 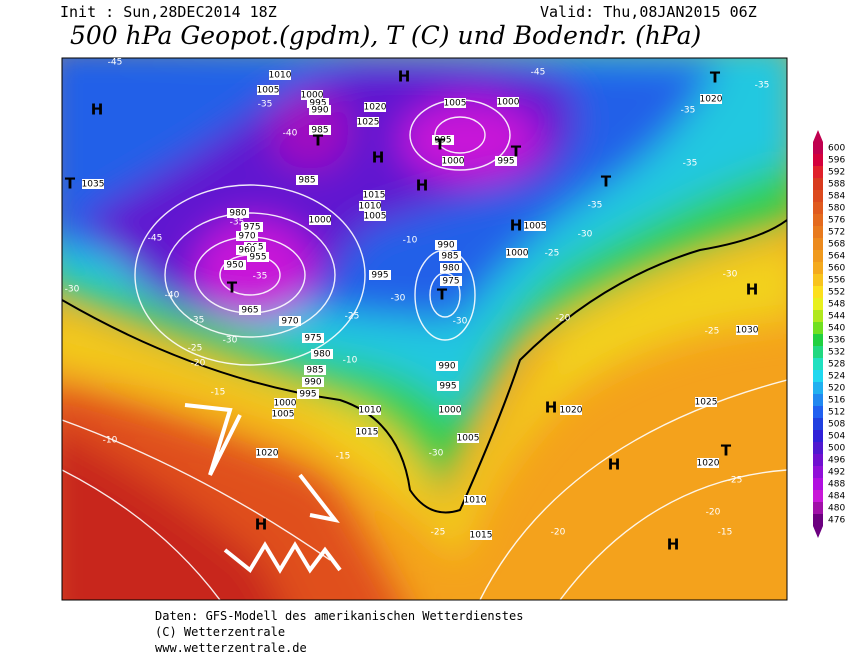 What do you see at coordinates (836, 197) in the screenshot?
I see `colorbar-label: 584` at bounding box center [836, 197].